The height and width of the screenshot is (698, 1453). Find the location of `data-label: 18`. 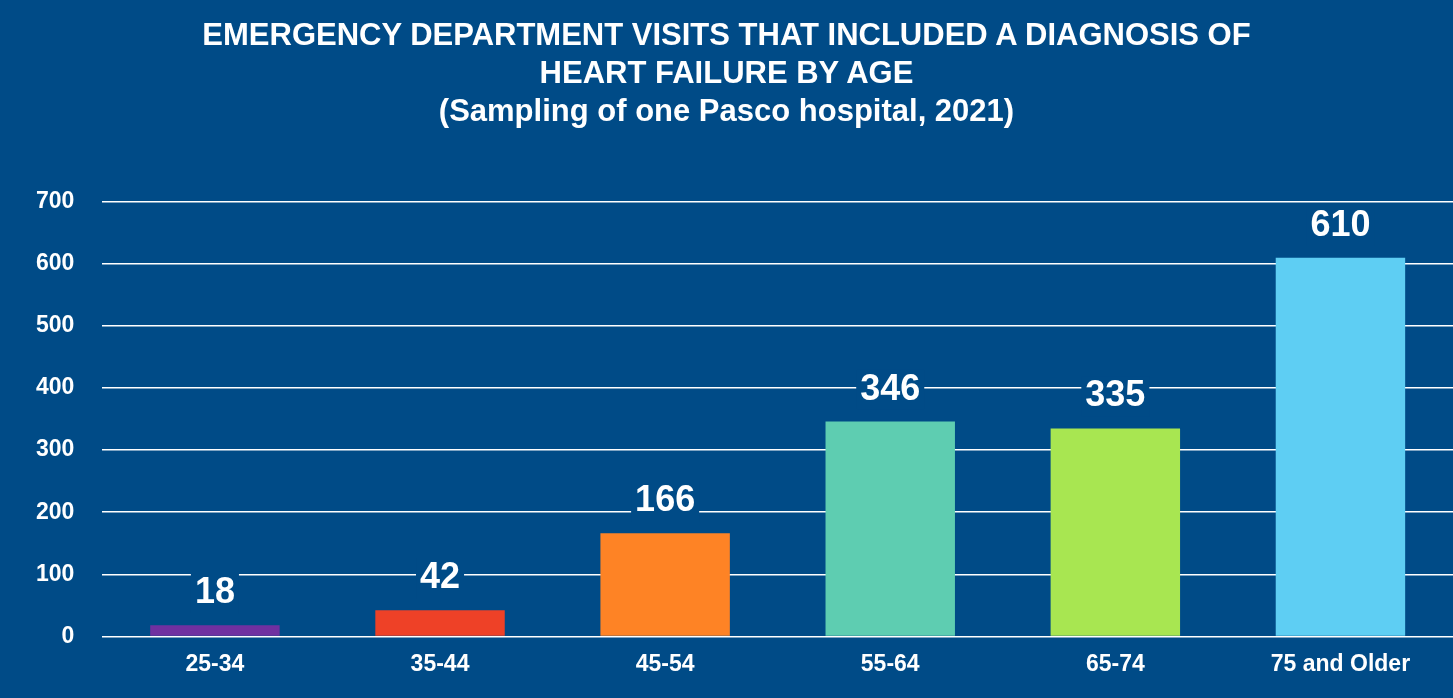

data-label: 18 is located at coordinates (214, 591).